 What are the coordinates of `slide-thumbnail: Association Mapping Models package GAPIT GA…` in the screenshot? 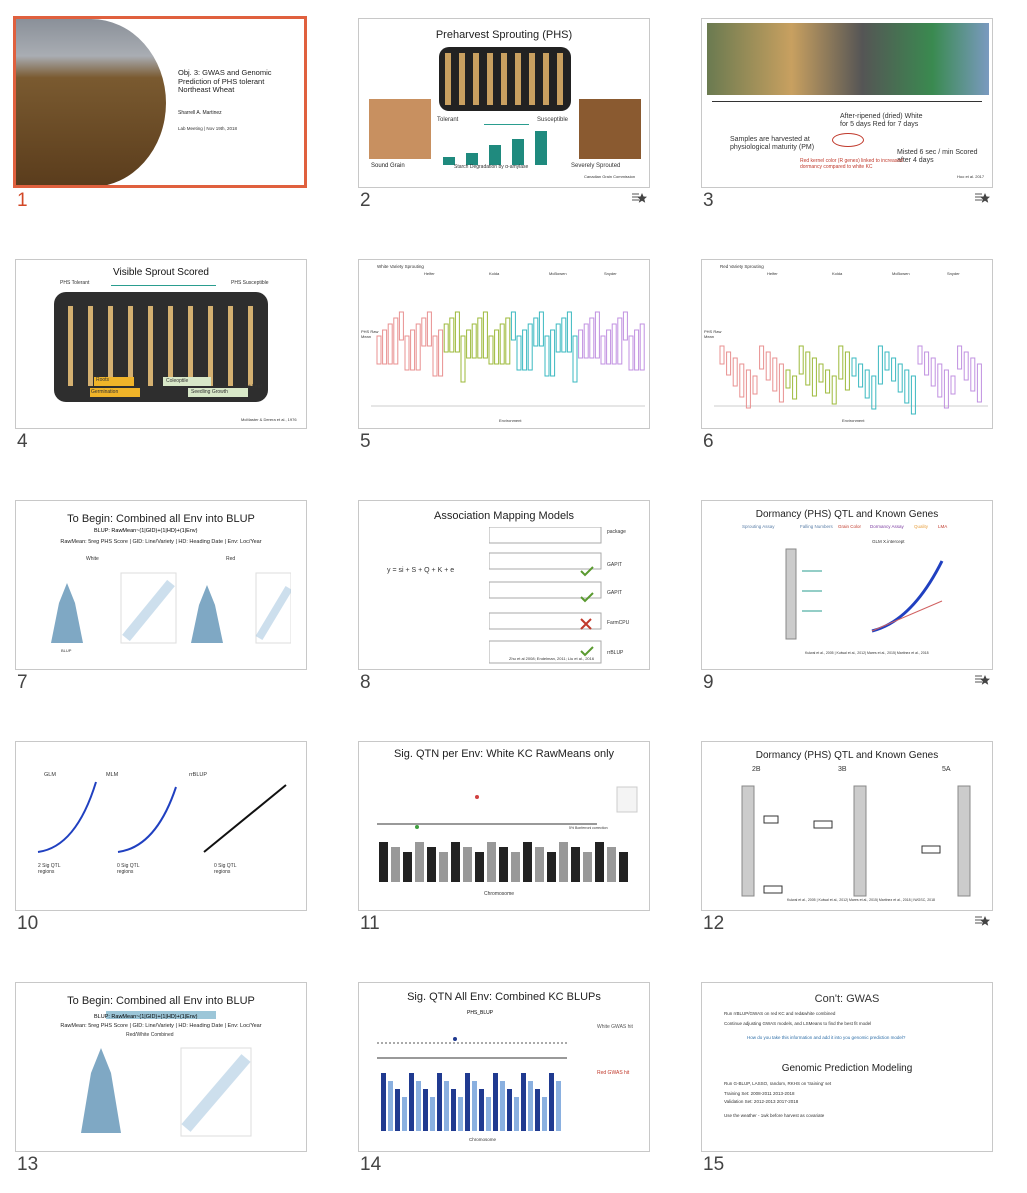 It's located at (504, 585).